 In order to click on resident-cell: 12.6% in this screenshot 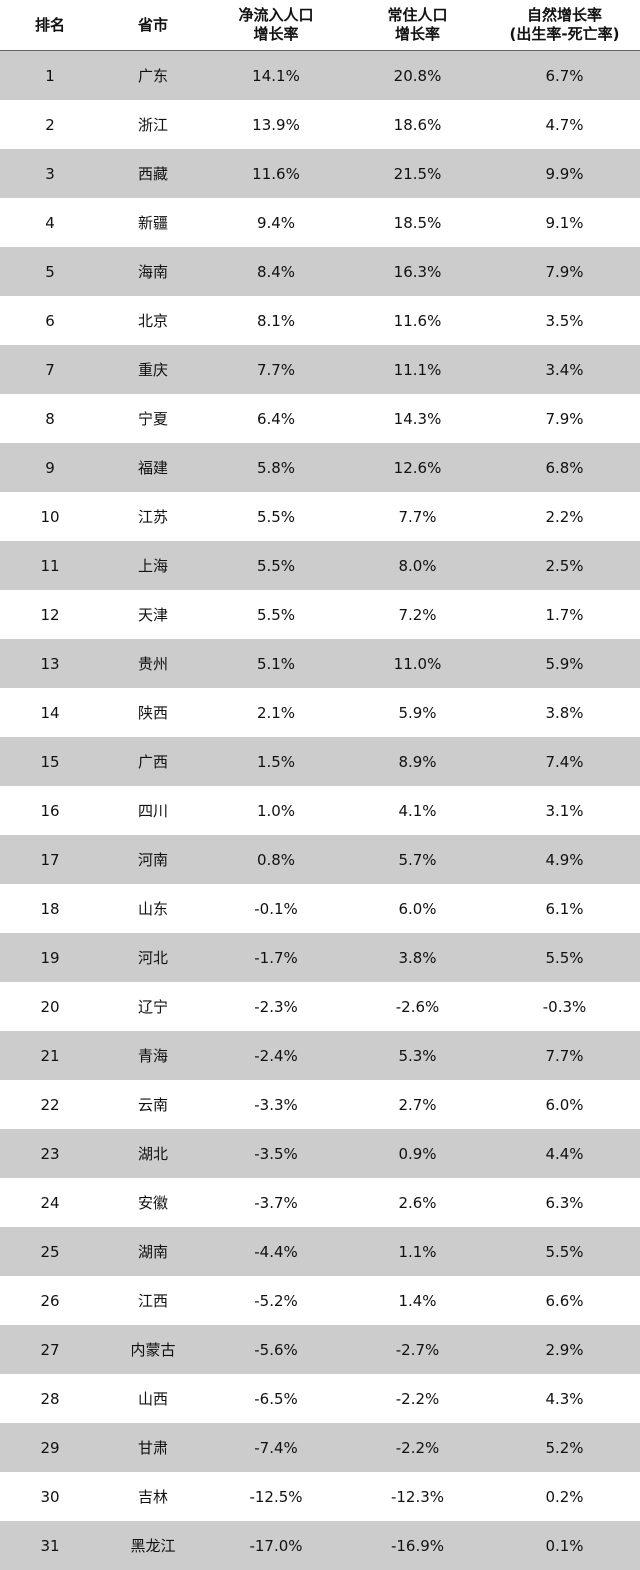, I will do `click(417, 467)`.